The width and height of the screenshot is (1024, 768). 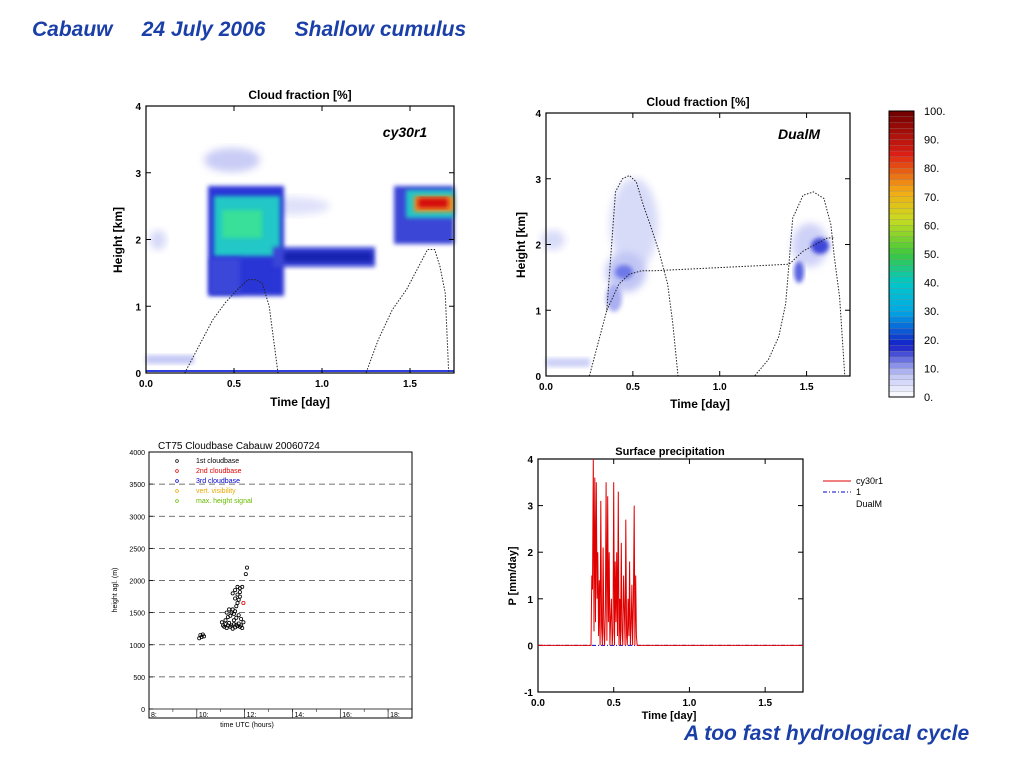 I want to click on chart1-cloud-blob, so click(x=290, y=206).